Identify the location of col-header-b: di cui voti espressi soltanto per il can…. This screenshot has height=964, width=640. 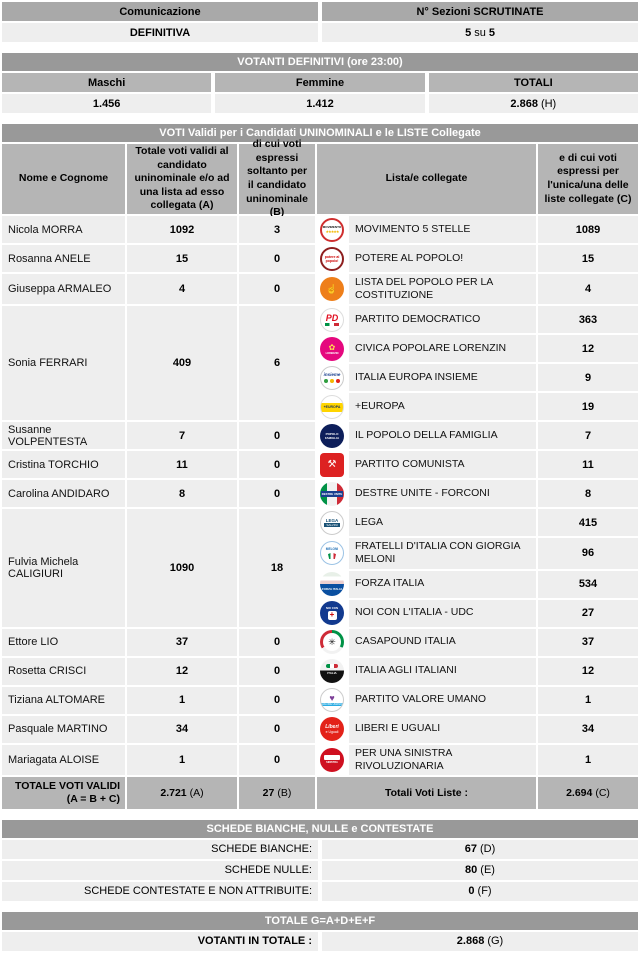
(277, 178).